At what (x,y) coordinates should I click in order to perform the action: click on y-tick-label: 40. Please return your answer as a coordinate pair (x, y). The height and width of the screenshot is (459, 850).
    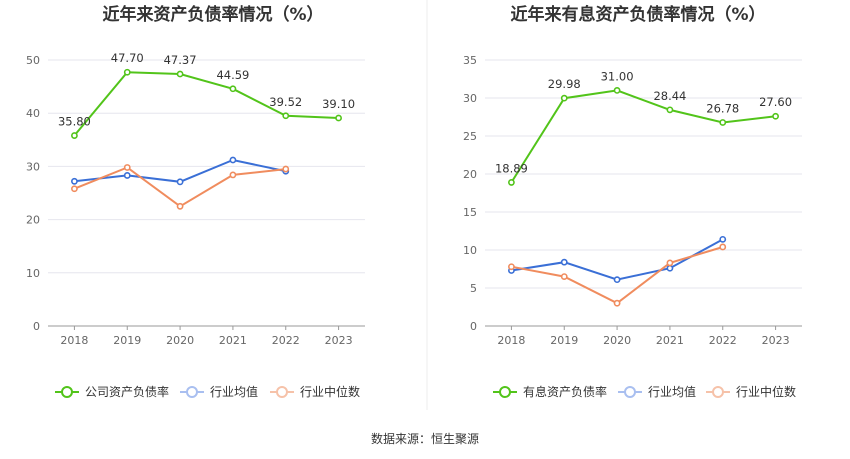
    Looking at the image, I should click on (33, 113).